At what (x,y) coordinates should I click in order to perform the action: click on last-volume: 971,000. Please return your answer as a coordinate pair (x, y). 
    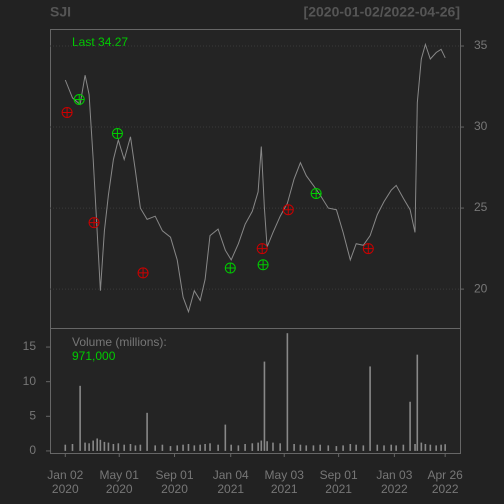
    Looking at the image, I should click on (94, 356).